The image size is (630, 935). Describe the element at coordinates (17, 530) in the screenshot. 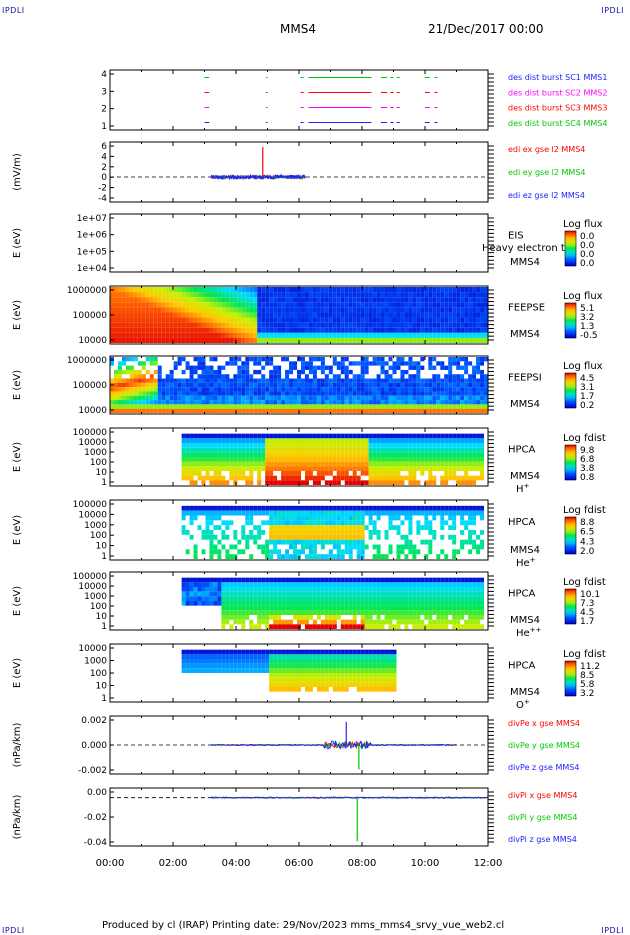

I see `y-axis-label: E (eV)` at that location.